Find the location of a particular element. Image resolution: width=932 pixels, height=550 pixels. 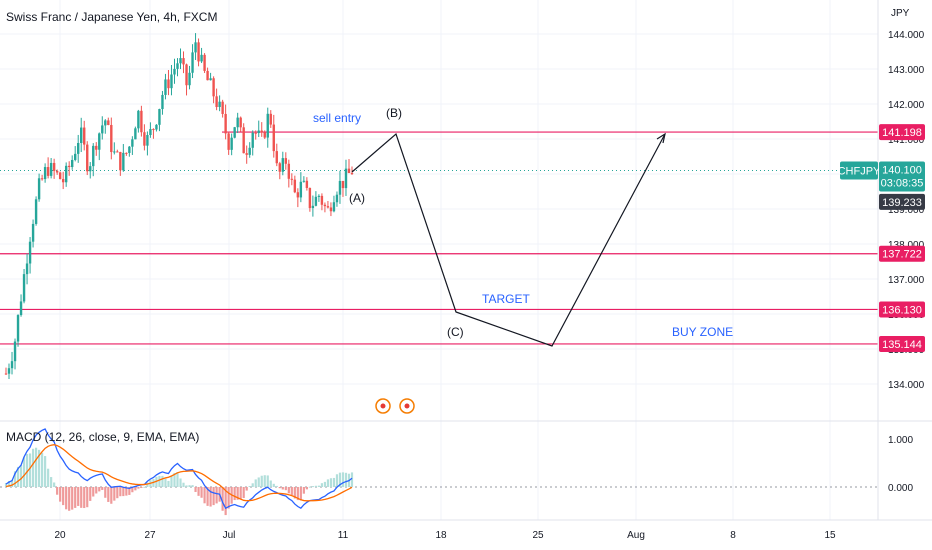

sell-entry-label: sell entry is located at coordinates (337, 118).